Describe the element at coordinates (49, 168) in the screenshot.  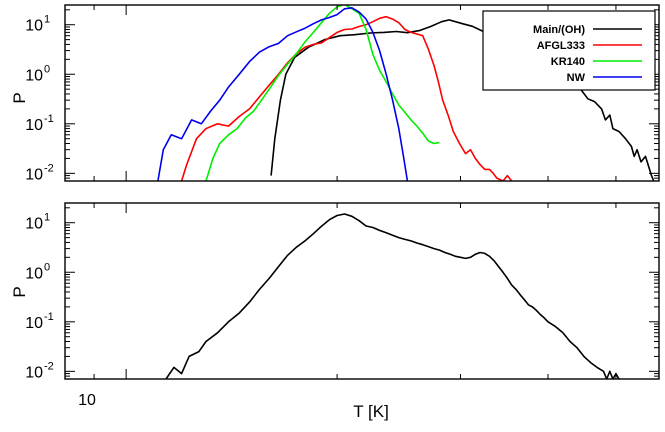
I see `top-y-tick-exponent--2: -2` at that location.